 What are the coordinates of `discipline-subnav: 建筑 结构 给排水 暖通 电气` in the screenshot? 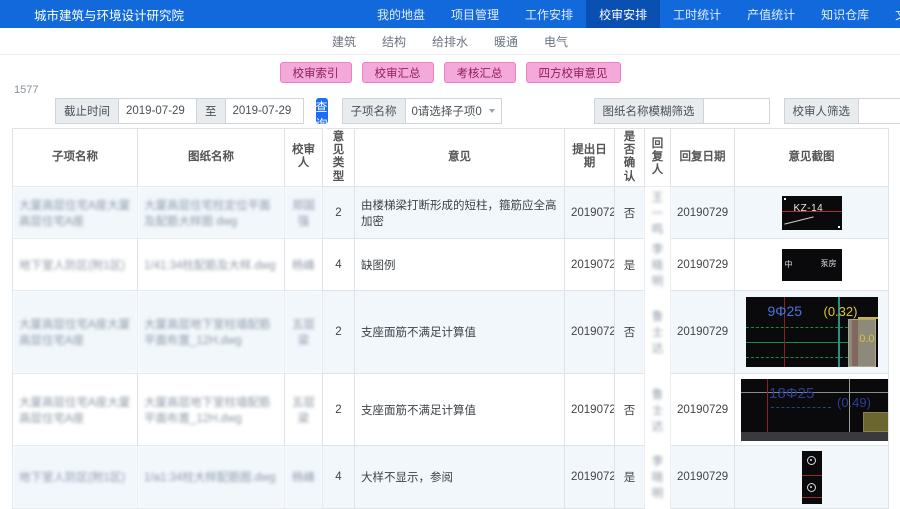 It's located at (450, 41).